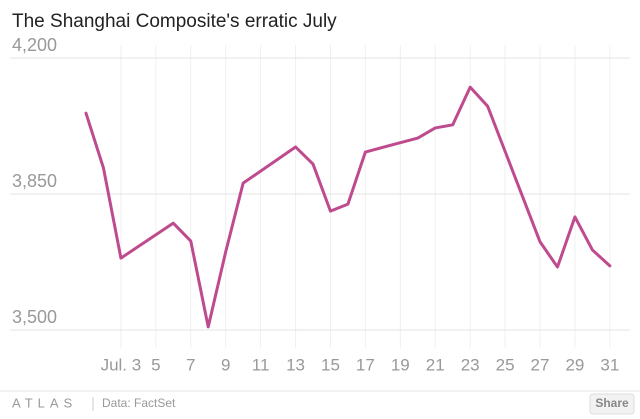 The image size is (640, 419). What do you see at coordinates (225, 364) in the screenshot?
I see `x-tick-label: 9` at bounding box center [225, 364].